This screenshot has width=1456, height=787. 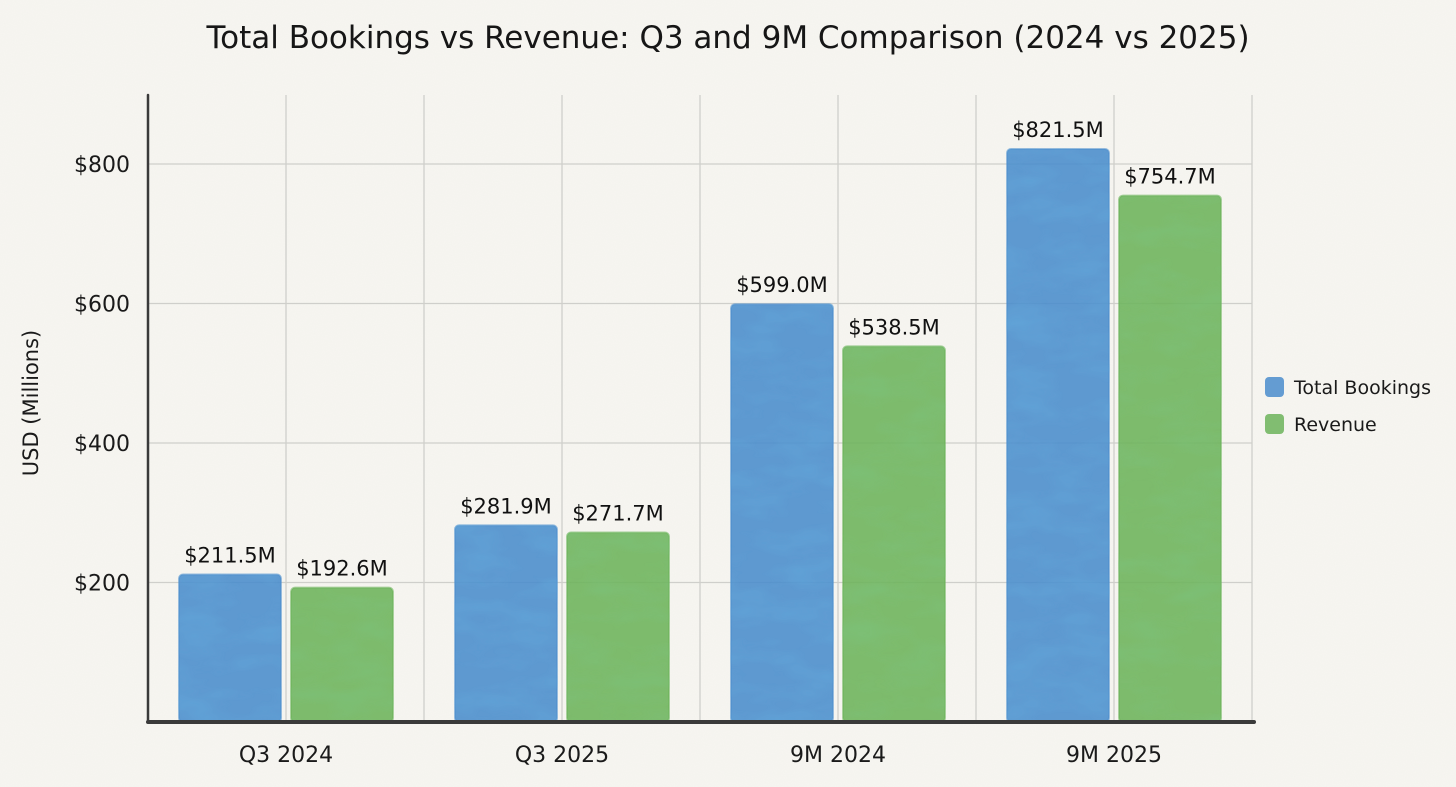 I want to click on bar-value-label: $538.5M, so click(x=894, y=327).